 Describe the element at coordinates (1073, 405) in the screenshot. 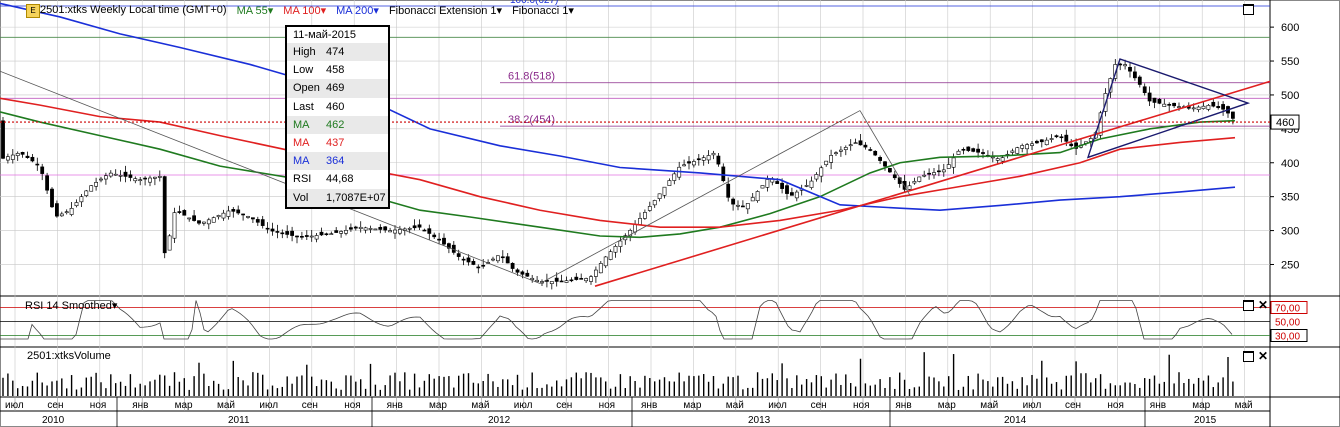

I see `x-month-label: сен` at that location.